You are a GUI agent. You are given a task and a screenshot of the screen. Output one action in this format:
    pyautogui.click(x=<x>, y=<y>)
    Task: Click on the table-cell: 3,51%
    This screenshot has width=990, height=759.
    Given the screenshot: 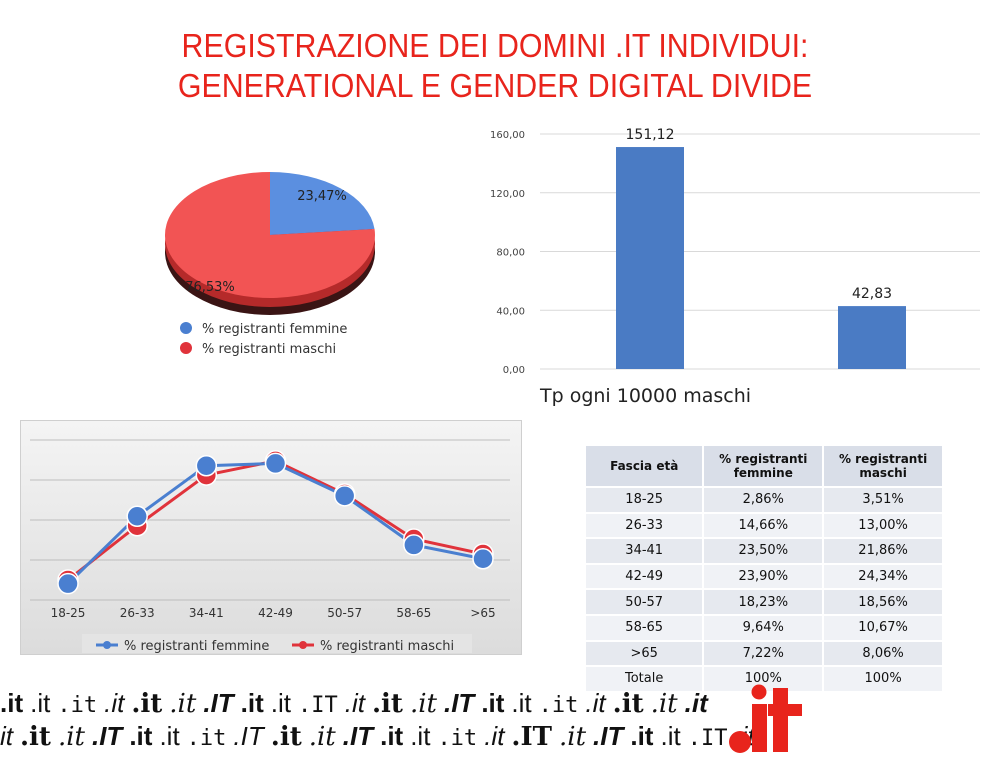 What is the action you would take?
    pyautogui.click(x=884, y=501)
    